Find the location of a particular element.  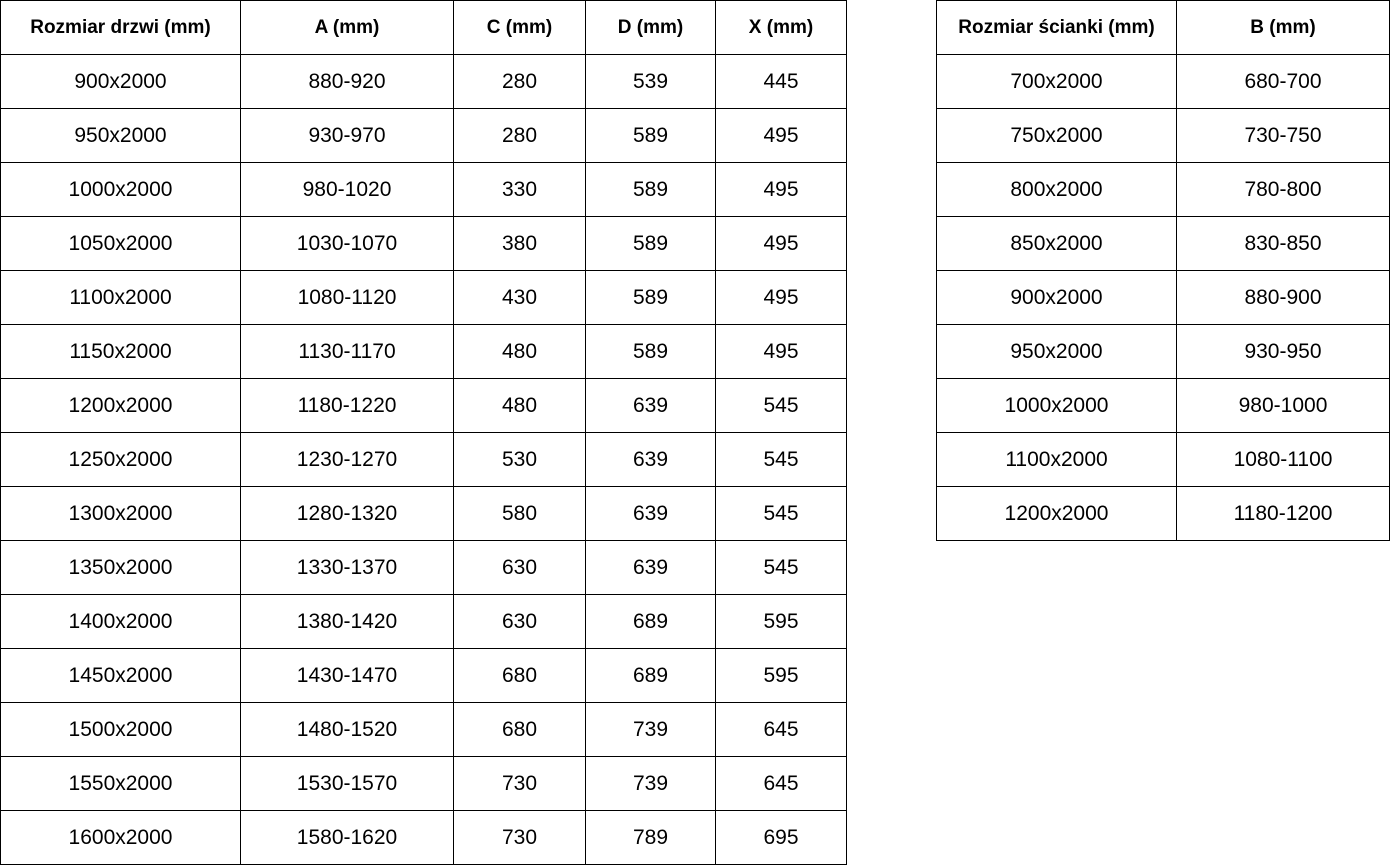

table-cell: 780-800 is located at coordinates (1283, 189).